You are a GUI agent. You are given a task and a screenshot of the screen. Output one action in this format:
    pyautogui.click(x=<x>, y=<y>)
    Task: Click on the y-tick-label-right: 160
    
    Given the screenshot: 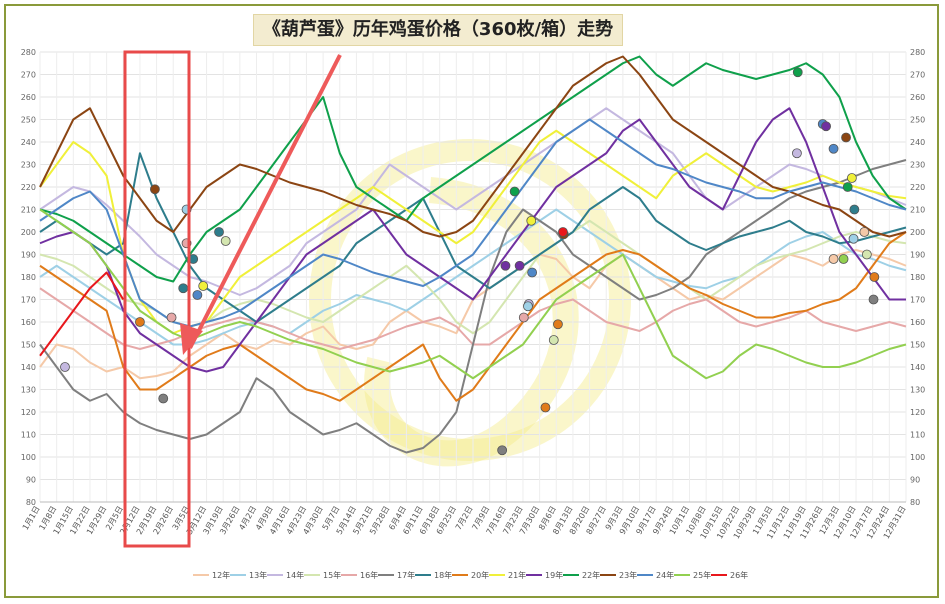 What is the action you would take?
    pyautogui.click(x=917, y=322)
    